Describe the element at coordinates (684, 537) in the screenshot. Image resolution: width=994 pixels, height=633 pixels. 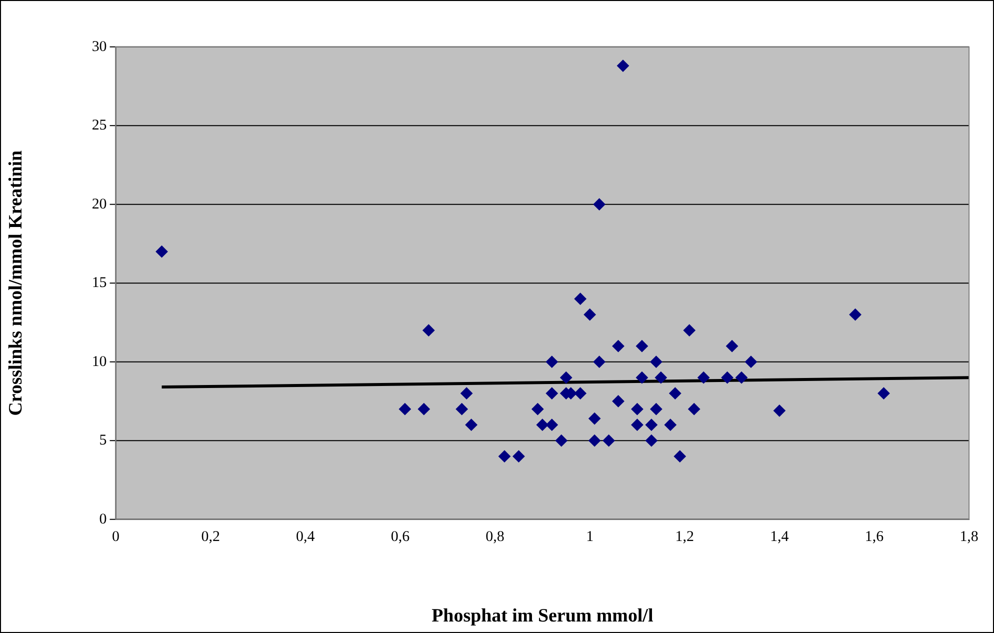
I see `x-tick-label: 1,2` at that location.